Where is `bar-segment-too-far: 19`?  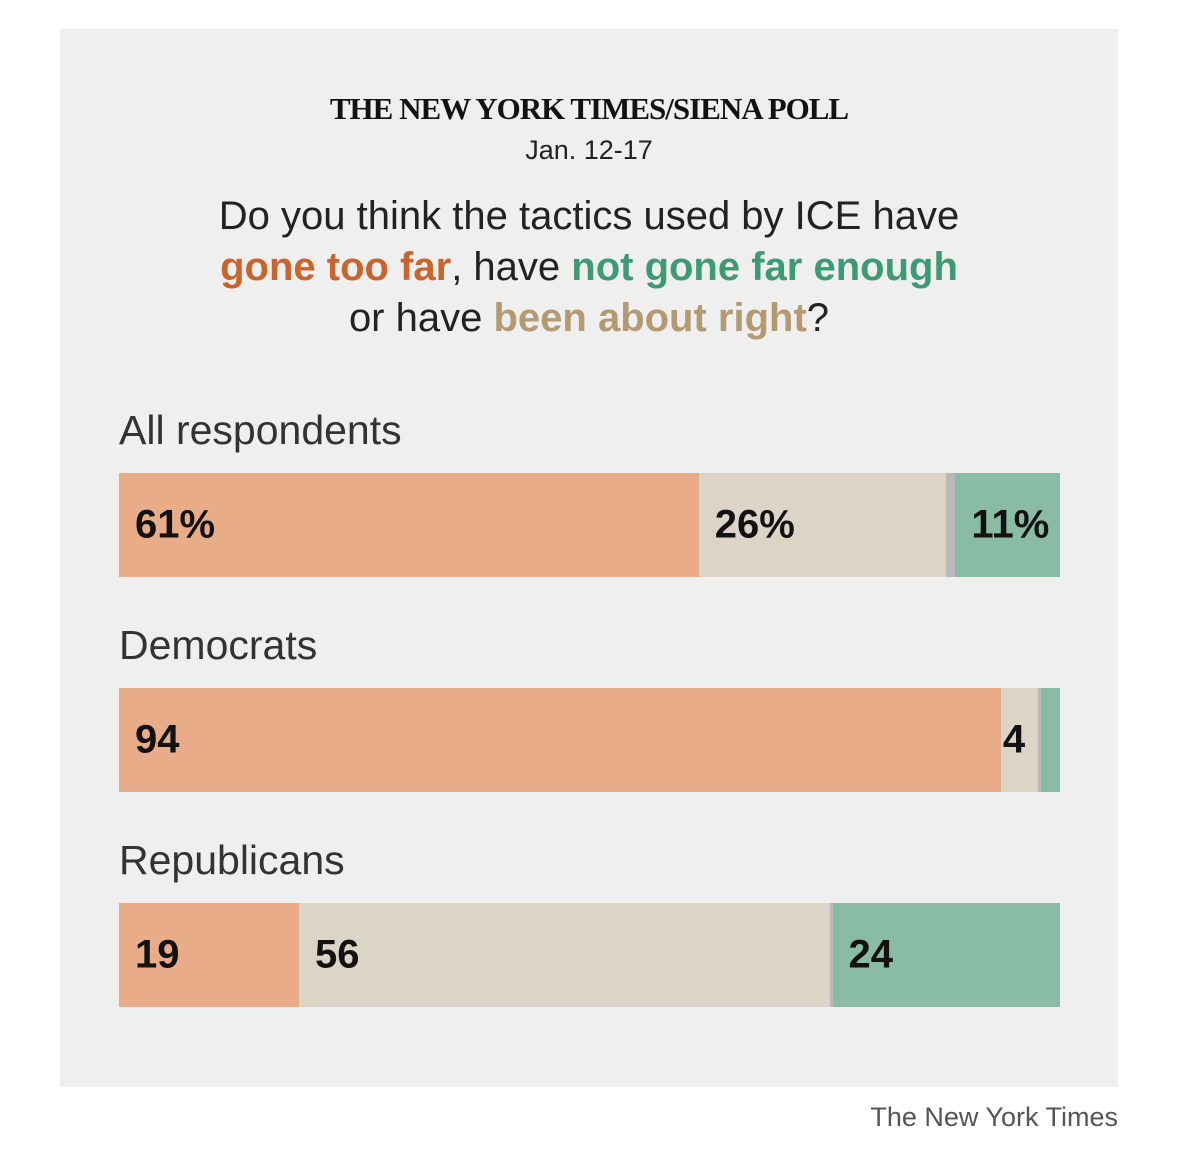
bar-segment-too-far: 19 is located at coordinates (209, 955).